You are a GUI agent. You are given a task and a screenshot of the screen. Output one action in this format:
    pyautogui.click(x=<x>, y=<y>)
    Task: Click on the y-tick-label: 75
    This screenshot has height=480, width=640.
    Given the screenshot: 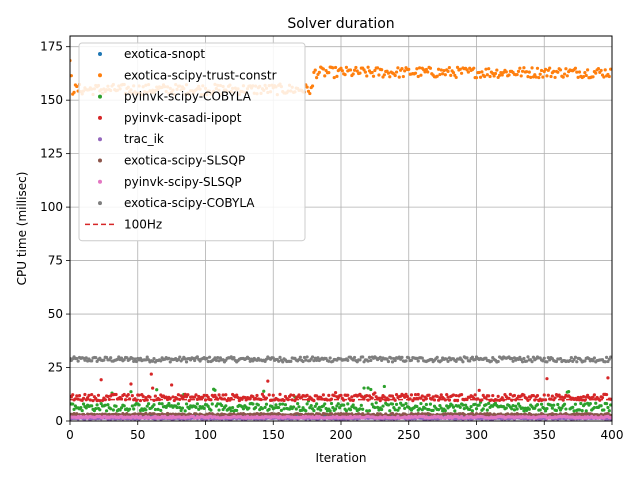 What is the action you would take?
    pyautogui.click(x=55, y=261)
    